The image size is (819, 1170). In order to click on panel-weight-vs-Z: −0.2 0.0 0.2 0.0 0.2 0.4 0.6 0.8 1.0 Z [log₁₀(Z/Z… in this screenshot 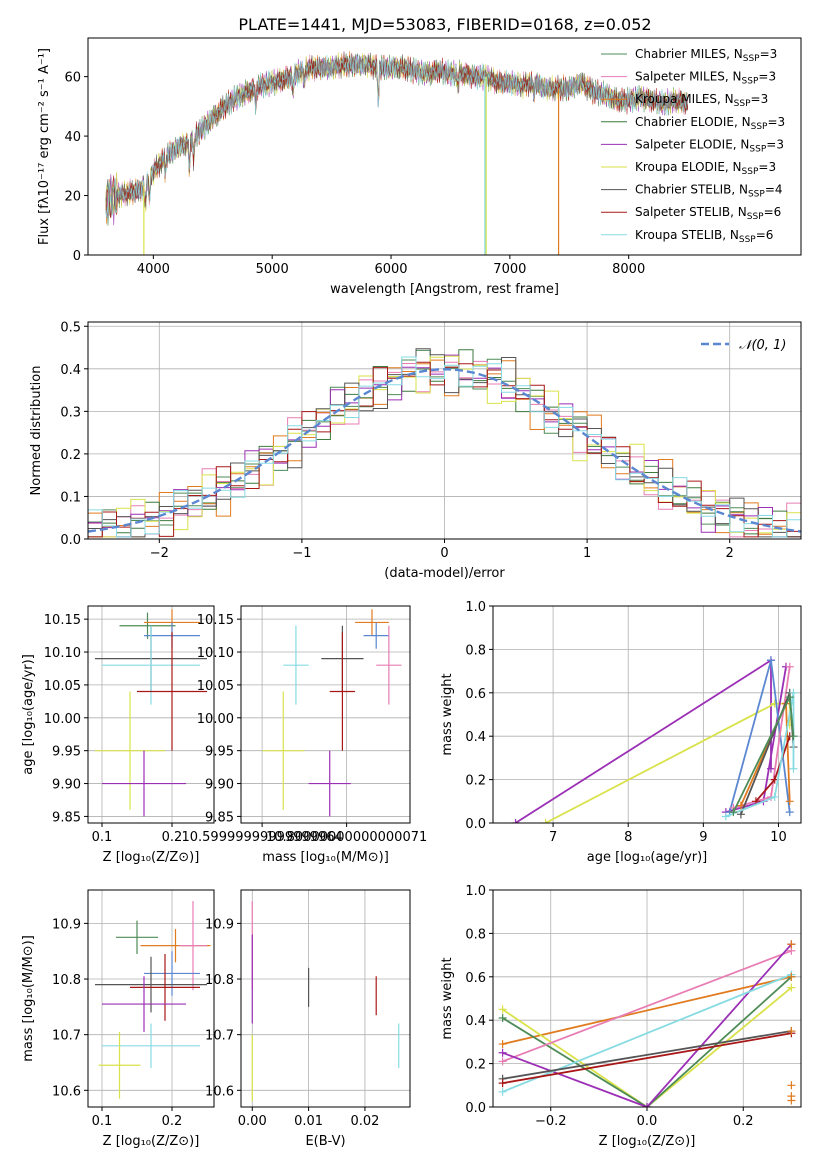, I will do `click(621, 1016)`.